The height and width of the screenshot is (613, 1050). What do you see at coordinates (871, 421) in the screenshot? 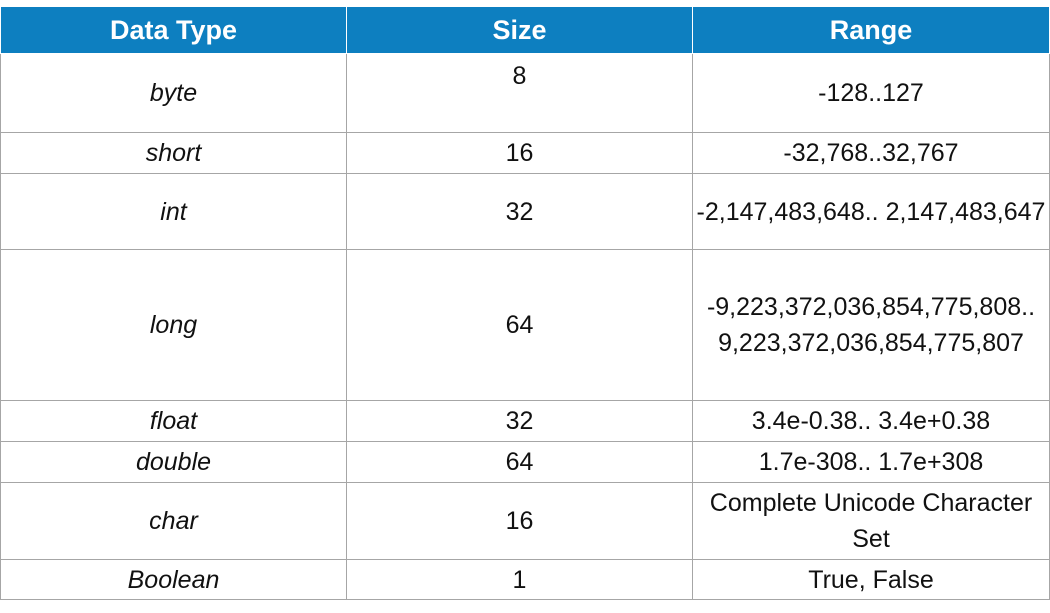
I see `cell-range: 3.4e-0.38.. 3.4e+0.38` at bounding box center [871, 421].